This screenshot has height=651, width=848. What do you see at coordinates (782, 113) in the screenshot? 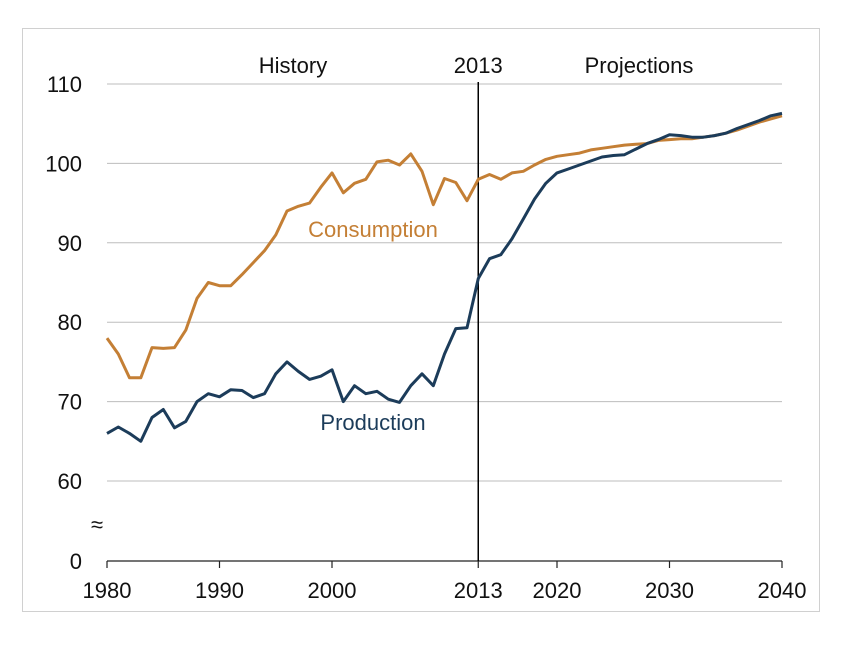
I see `data-point-production-2040` at bounding box center [782, 113].